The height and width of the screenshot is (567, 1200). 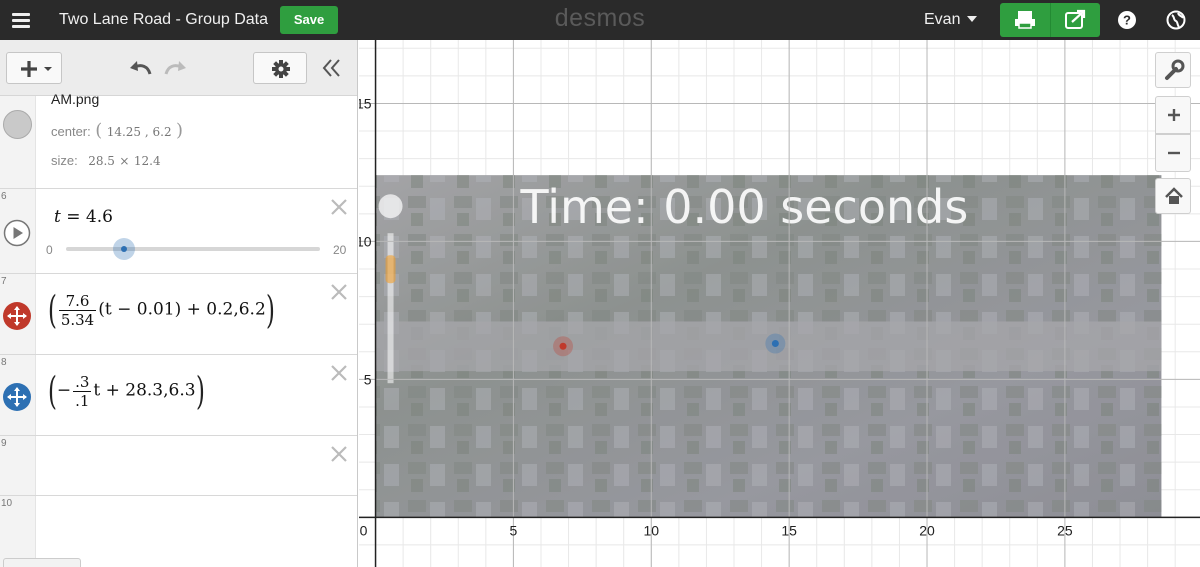 What do you see at coordinates (124, 249) in the screenshot?
I see `slider-thumb` at bounding box center [124, 249].